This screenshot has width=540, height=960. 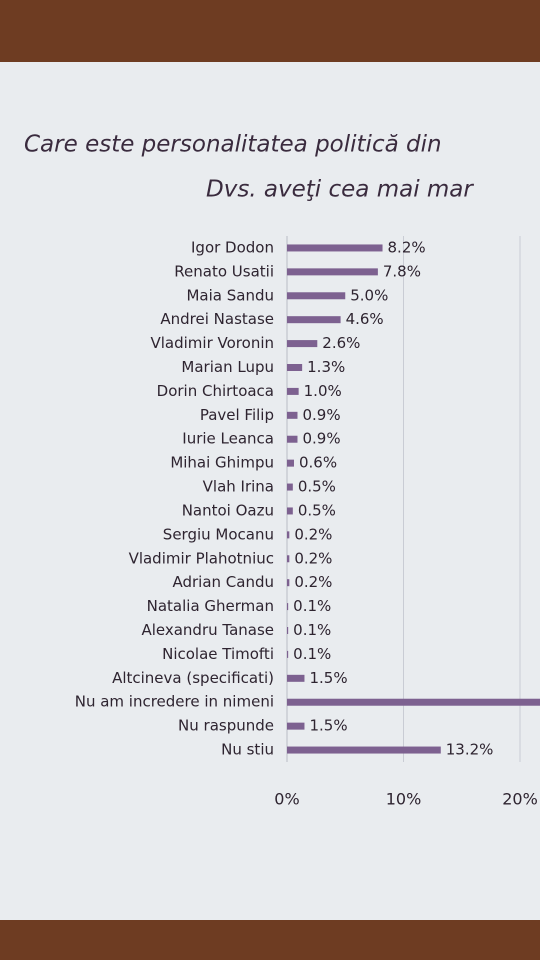 What do you see at coordinates (318, 463) in the screenshot?
I see `data-label: 0.6%` at bounding box center [318, 463].